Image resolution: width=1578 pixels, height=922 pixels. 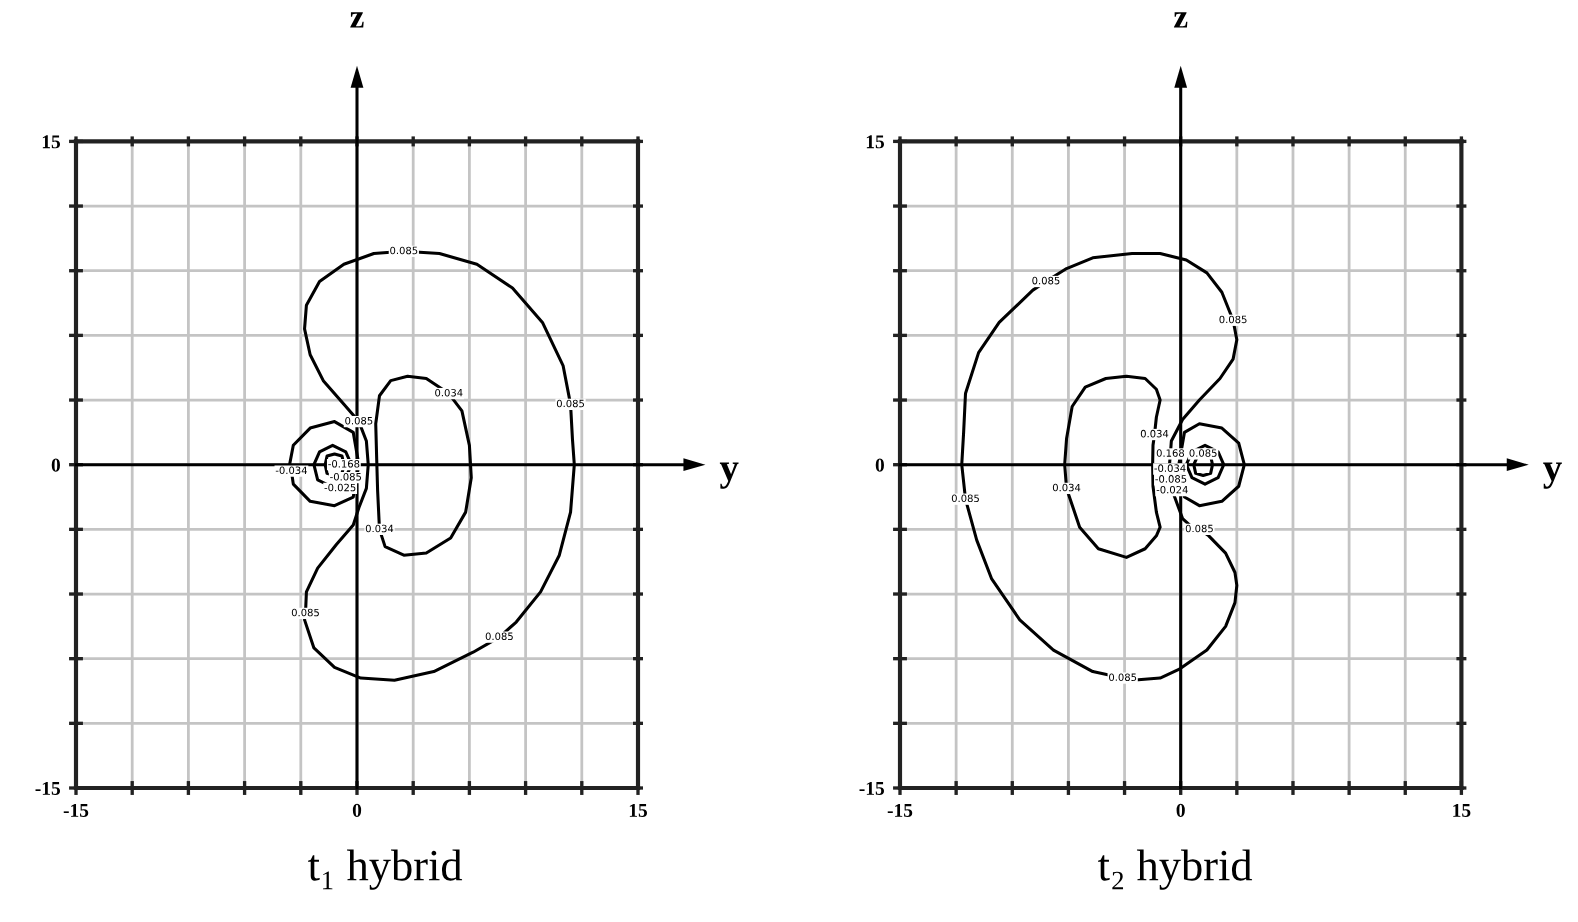 What do you see at coordinates (1175, 869) in the screenshot?
I see `text: t₂ hybrid` at bounding box center [1175, 869].